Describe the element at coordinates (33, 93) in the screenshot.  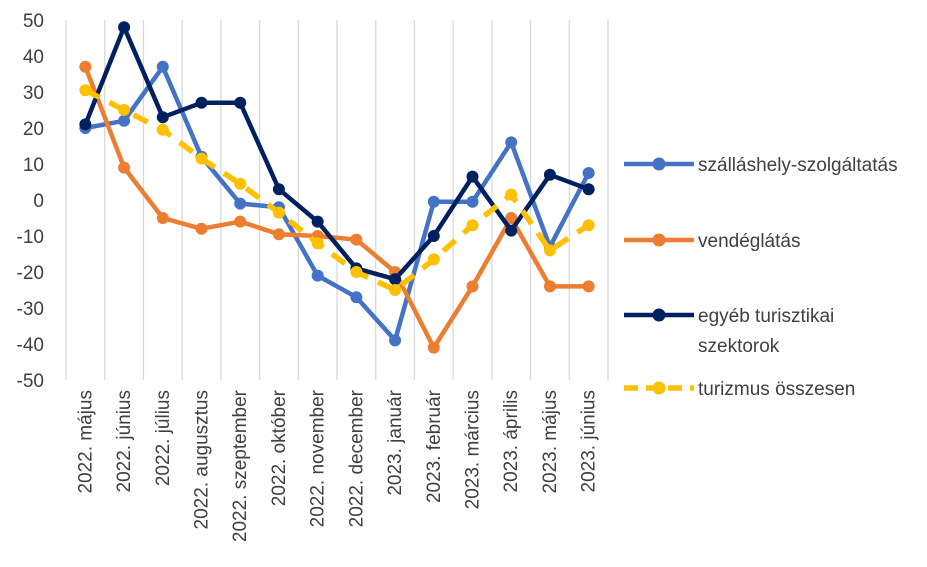
I see `y-tick-label: 30` at that location.